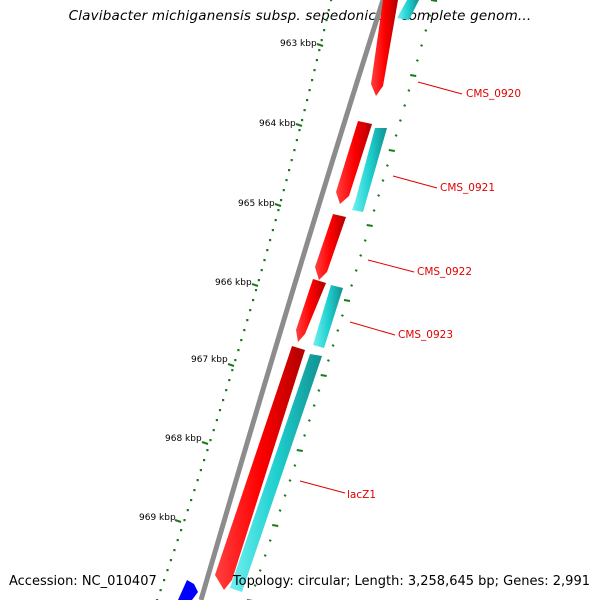  Describe the element at coordinates (444, 272) in the screenshot. I see `gene-label-cms-0922: CMS_0922` at that location.